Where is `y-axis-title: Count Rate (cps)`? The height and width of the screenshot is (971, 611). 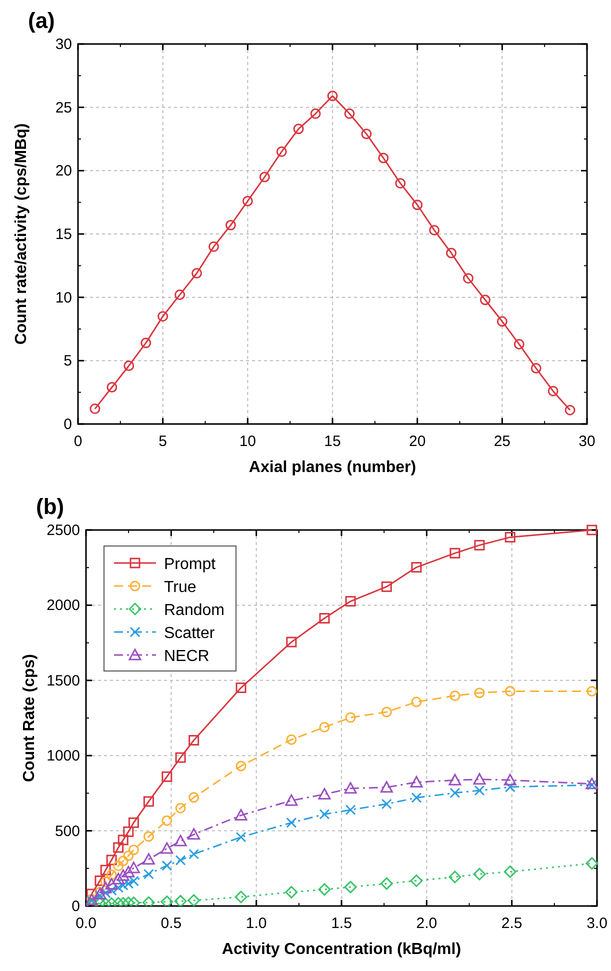
y-axis-title: Count Rate (cps) is located at coordinates (29, 718).